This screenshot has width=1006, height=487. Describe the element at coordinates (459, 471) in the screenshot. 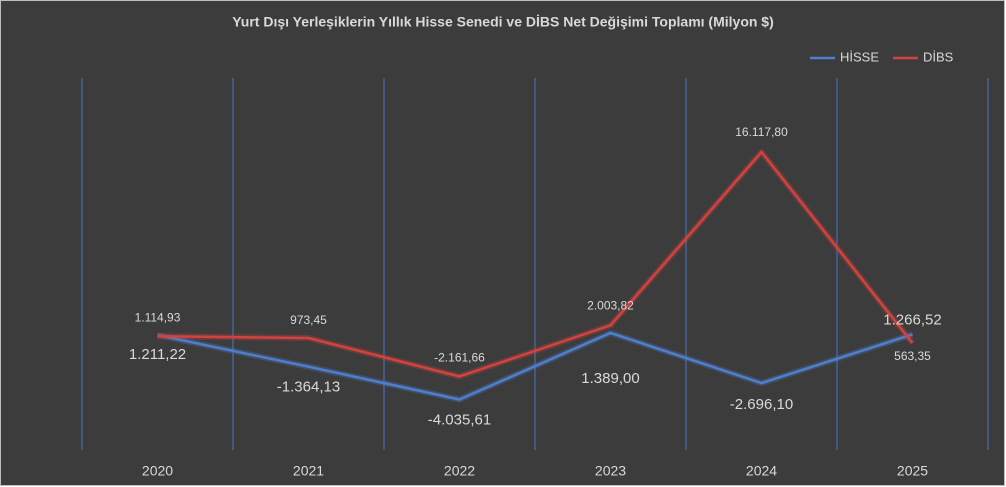

I see `x-tick-label: 2022` at that location.